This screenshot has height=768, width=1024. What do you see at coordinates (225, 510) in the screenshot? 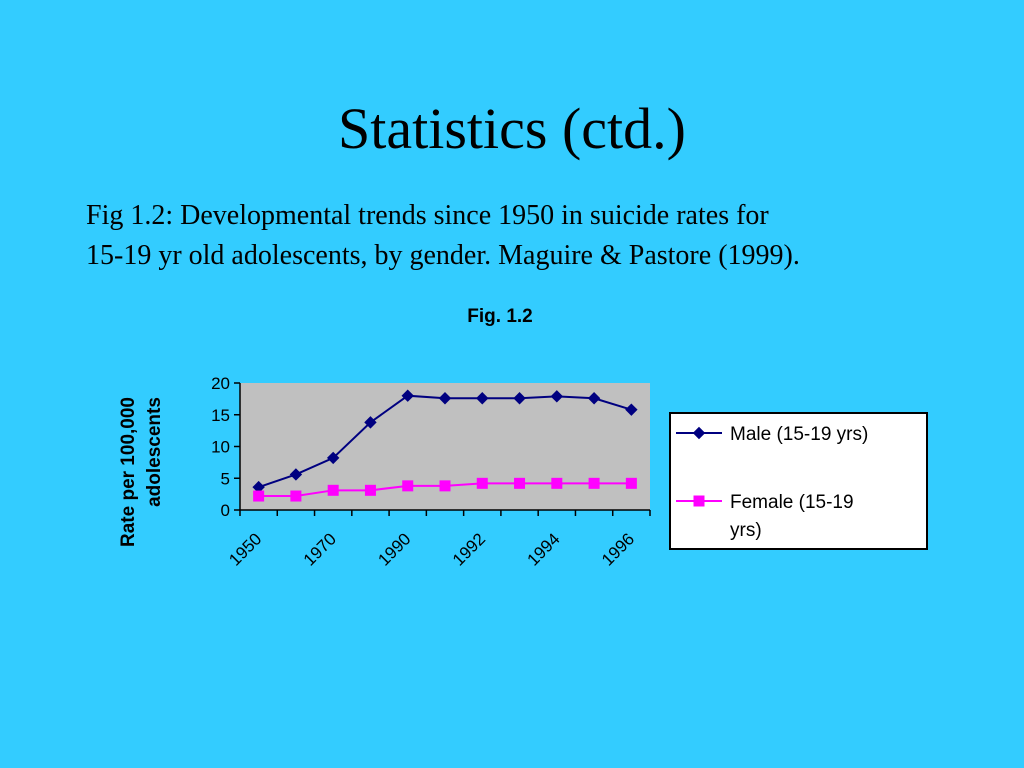
I see `y-tick-label: 0` at bounding box center [225, 510].